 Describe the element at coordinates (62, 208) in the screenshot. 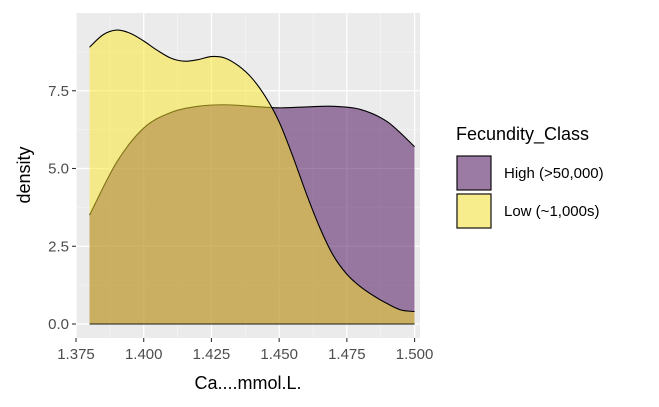

I see `y-axis: 0.0 2.5 5.0 7.5` at that location.